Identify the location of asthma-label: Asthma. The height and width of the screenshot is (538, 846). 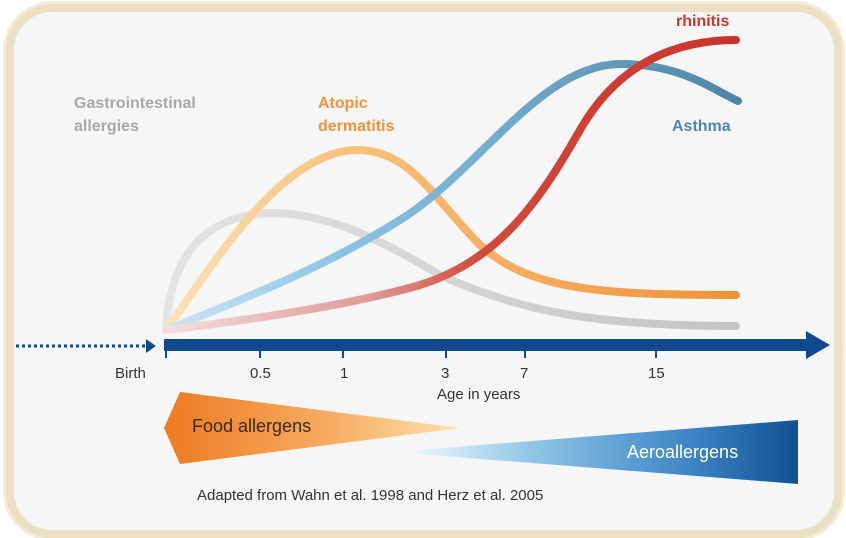
(701, 126).